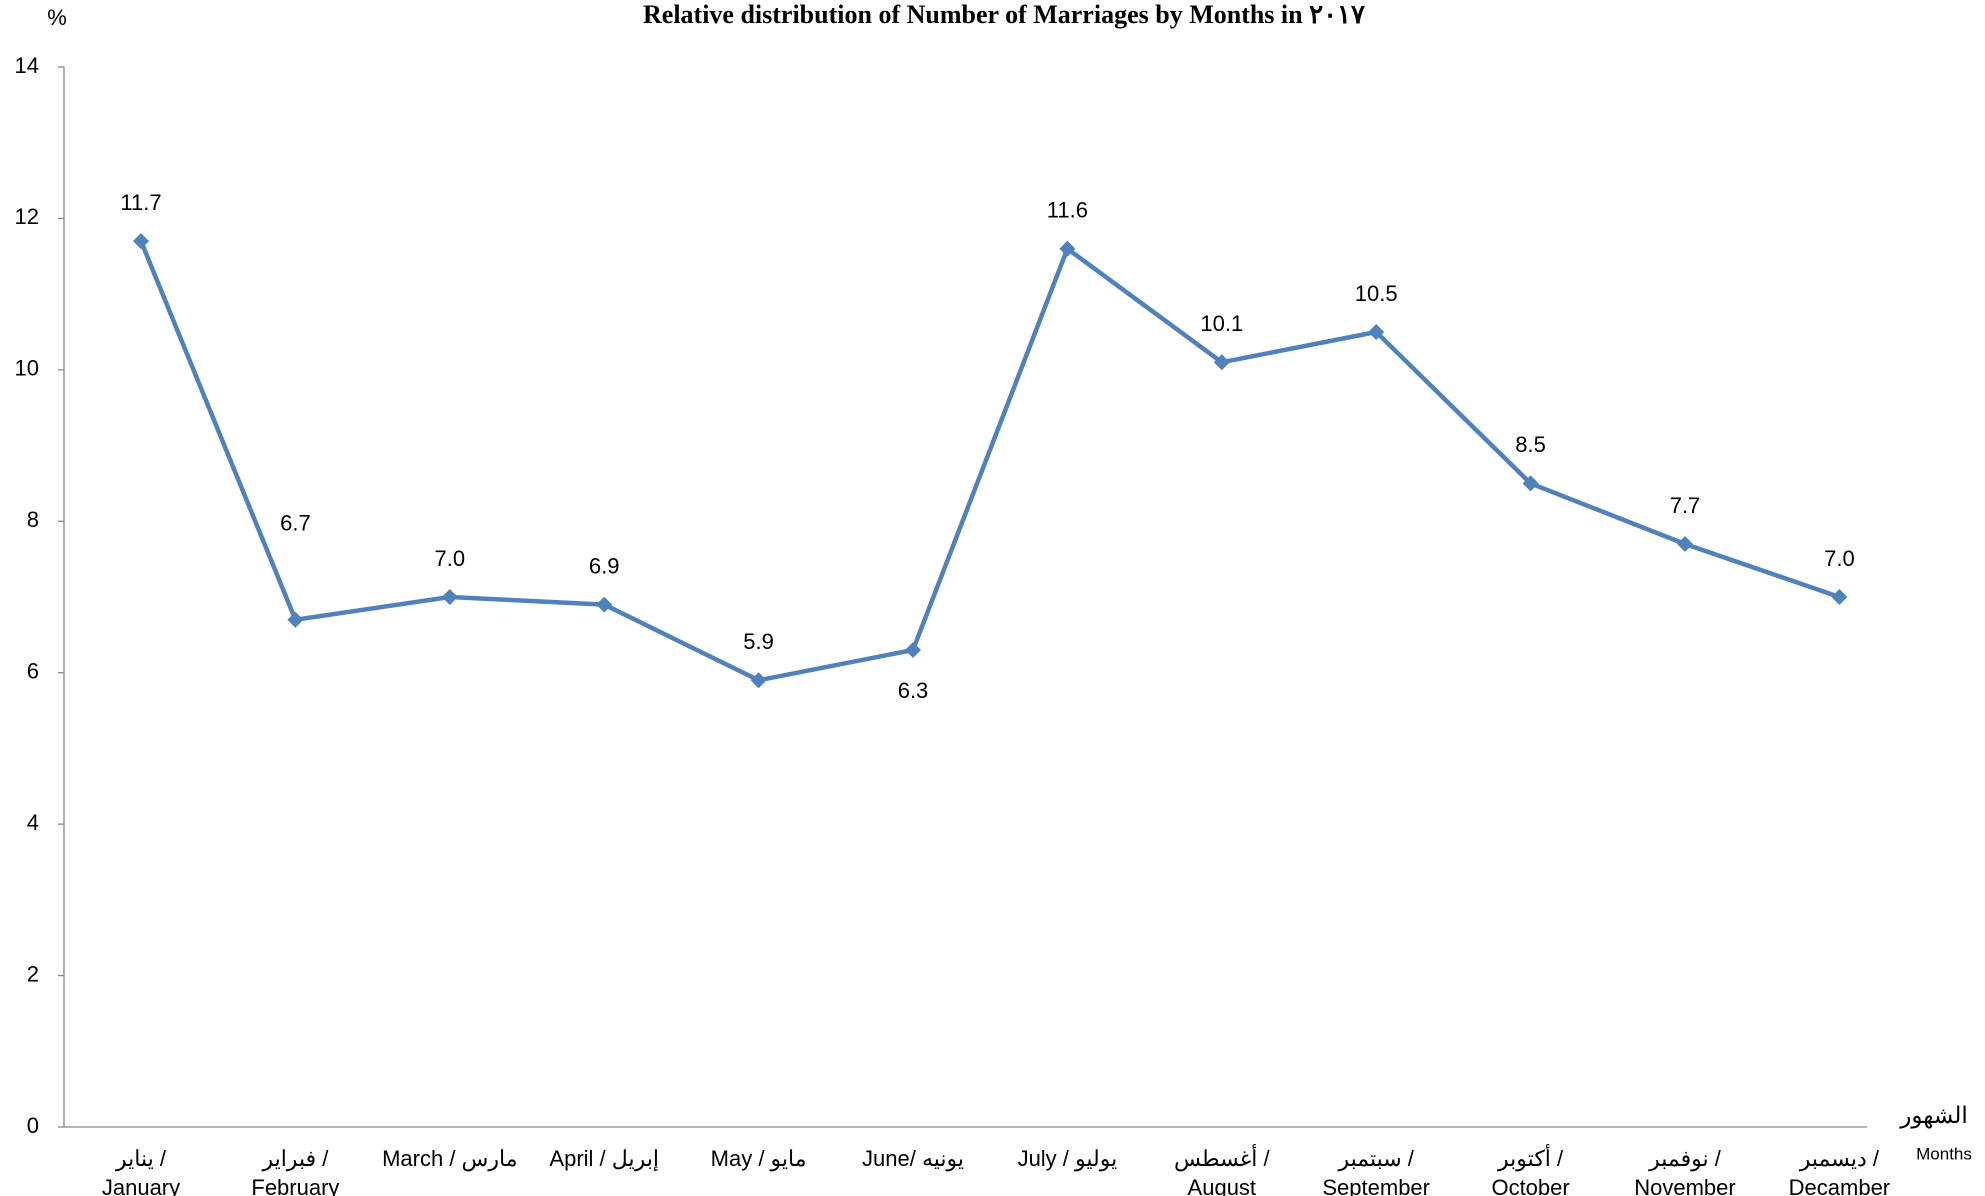 The height and width of the screenshot is (1196, 1985). Describe the element at coordinates (604, 1159) in the screenshot. I see `x-tick-label: April / إبريل` at that location.